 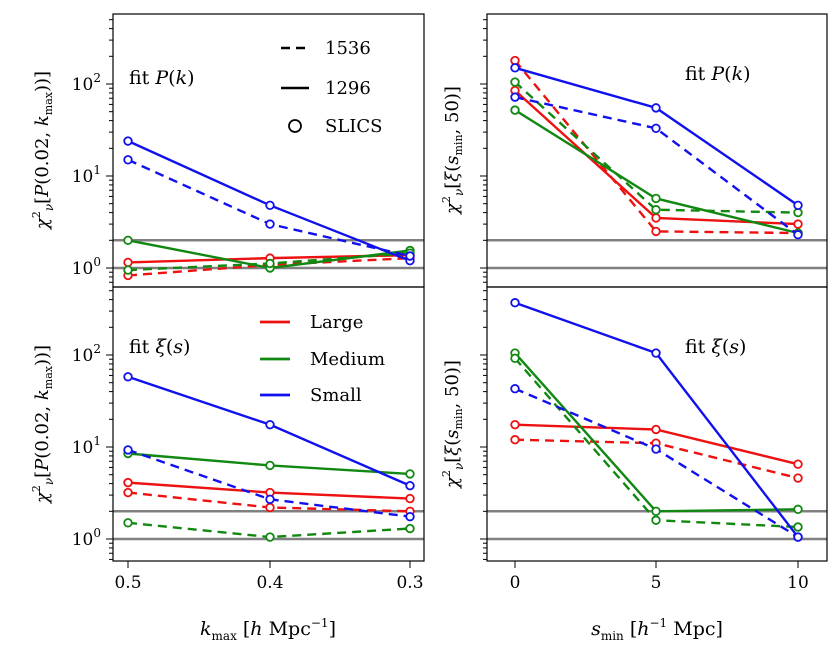 I want to click on x-tick-label: 0.3, so click(x=409, y=583).